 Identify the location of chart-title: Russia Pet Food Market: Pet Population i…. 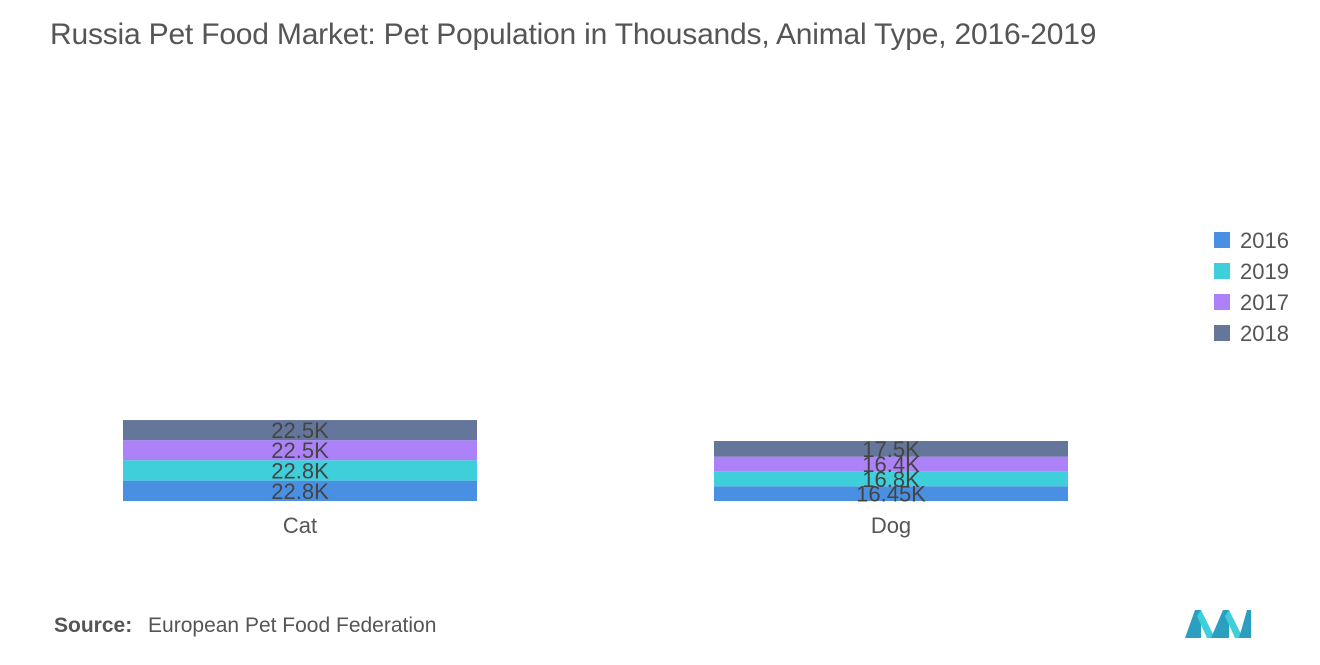
(573, 34).